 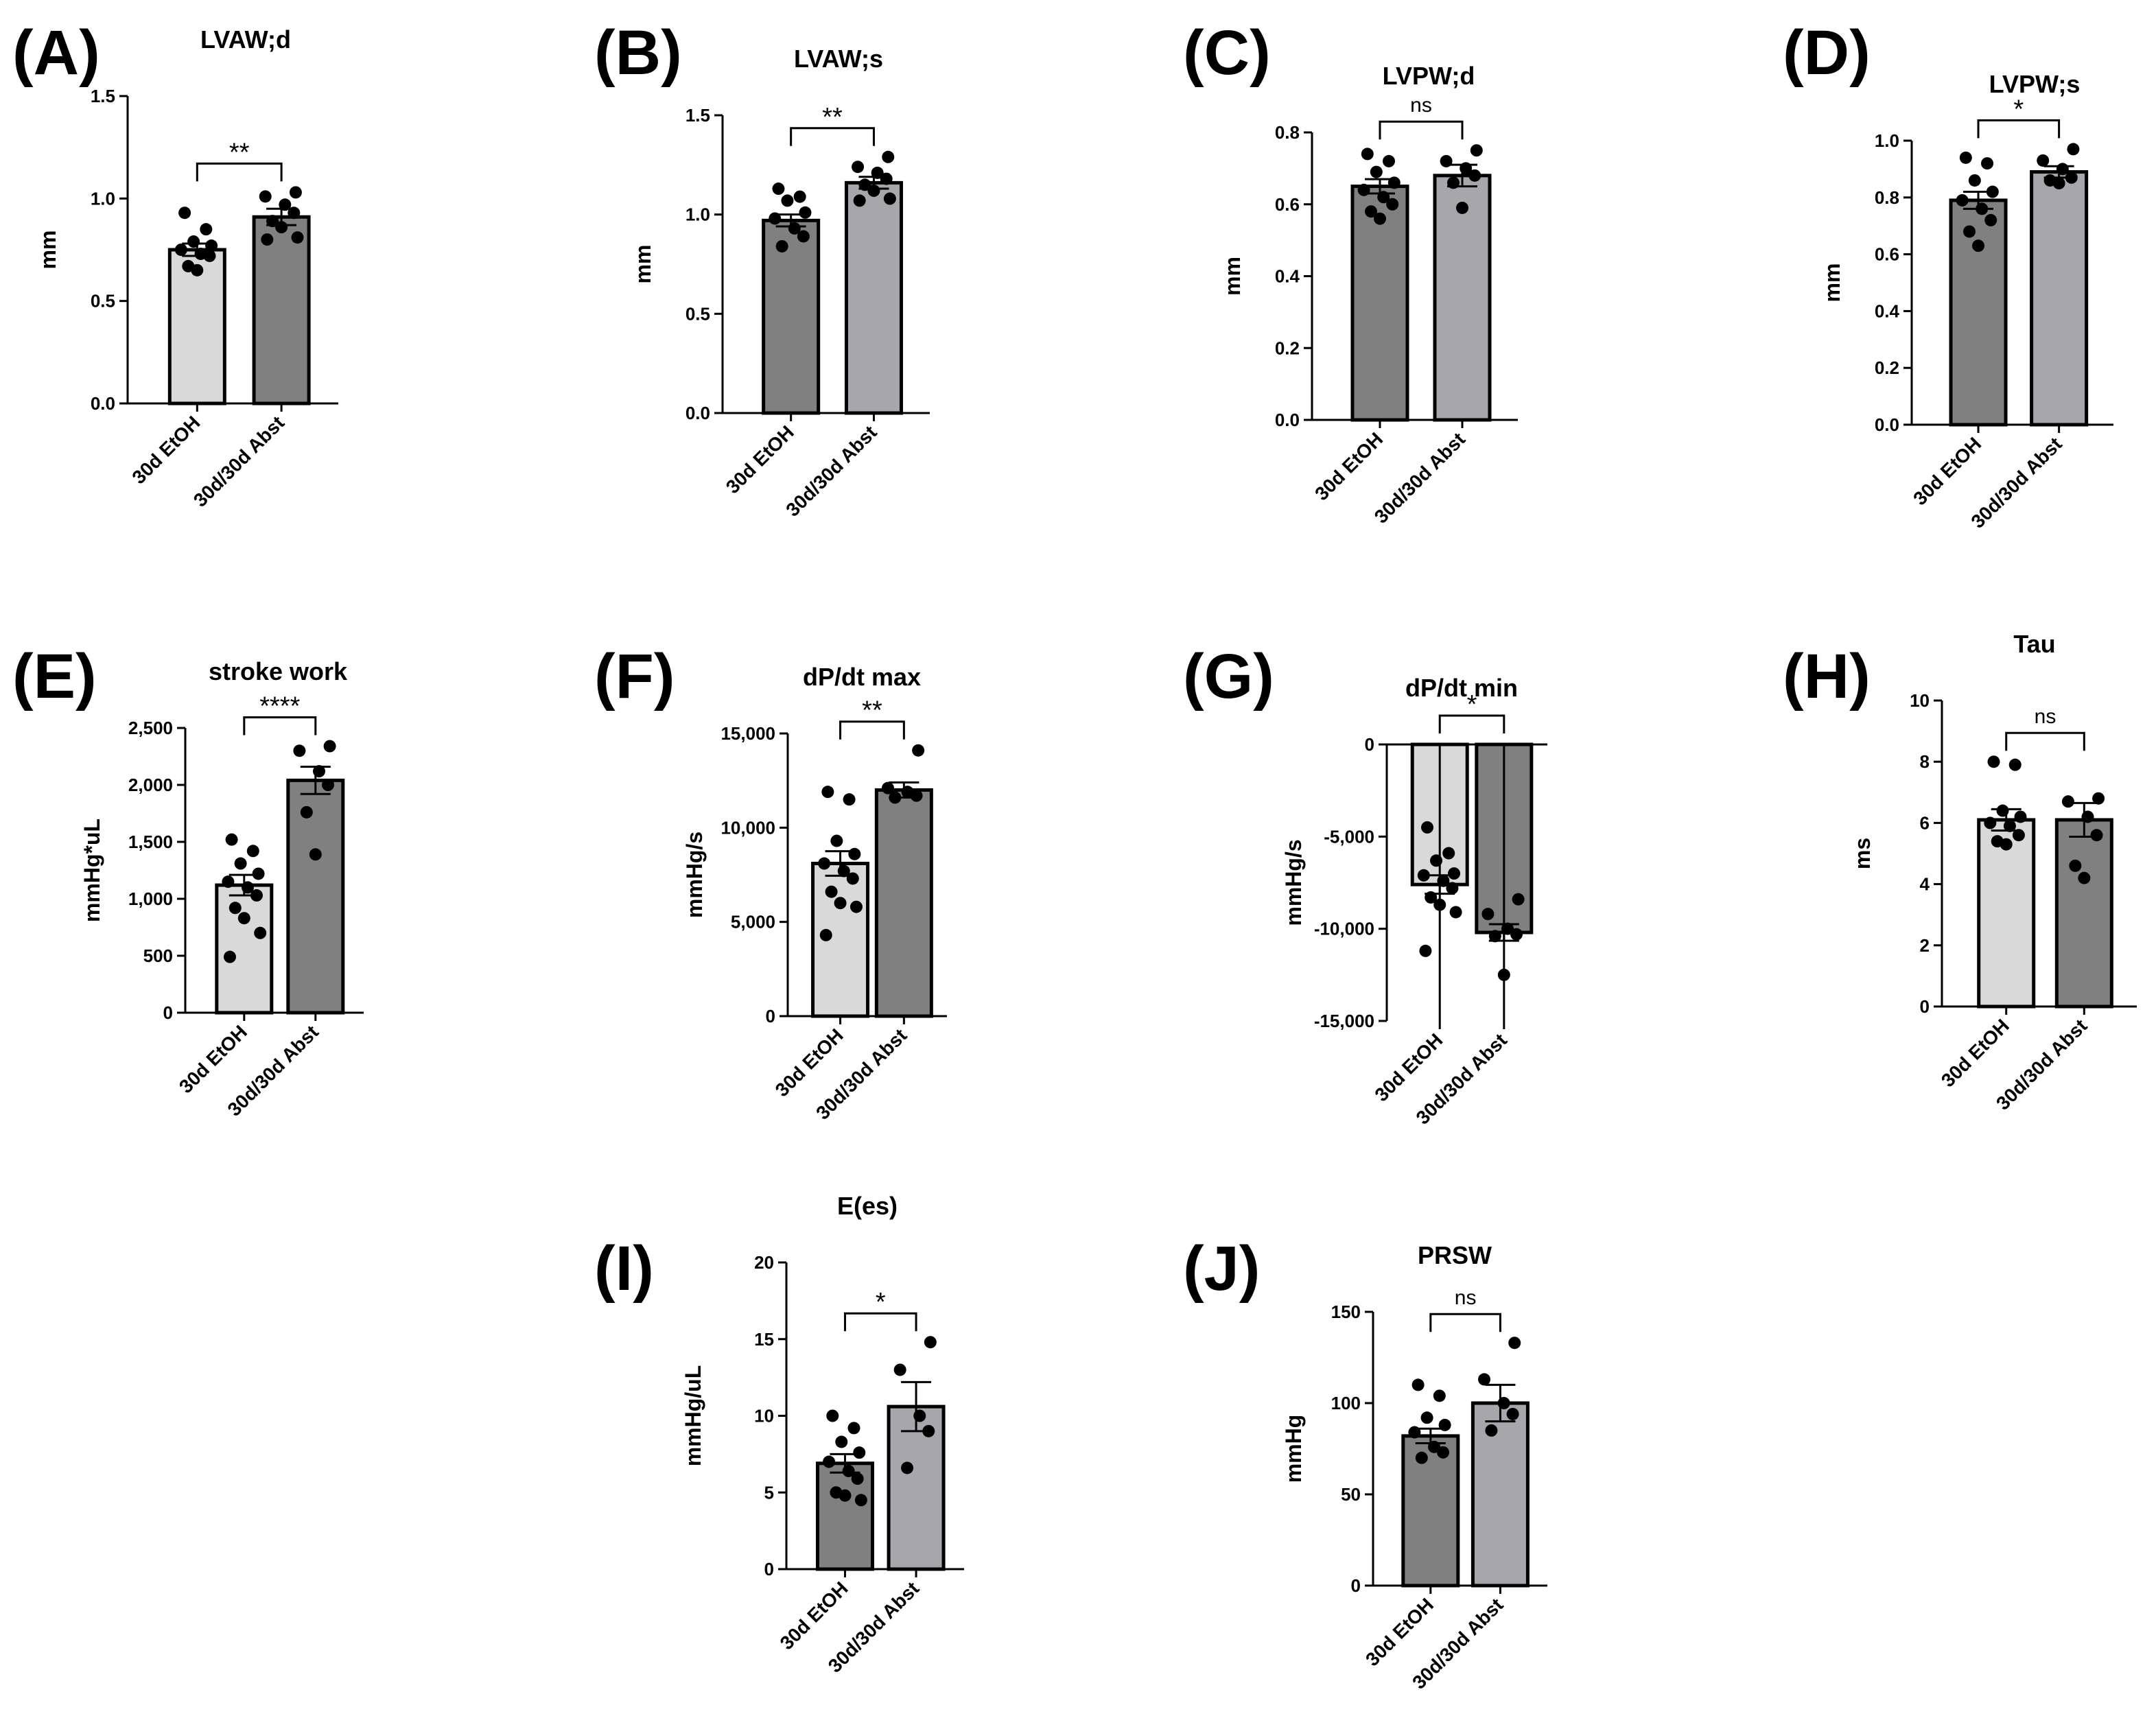 I want to click on panel-letter: (G), so click(x=1228, y=676).